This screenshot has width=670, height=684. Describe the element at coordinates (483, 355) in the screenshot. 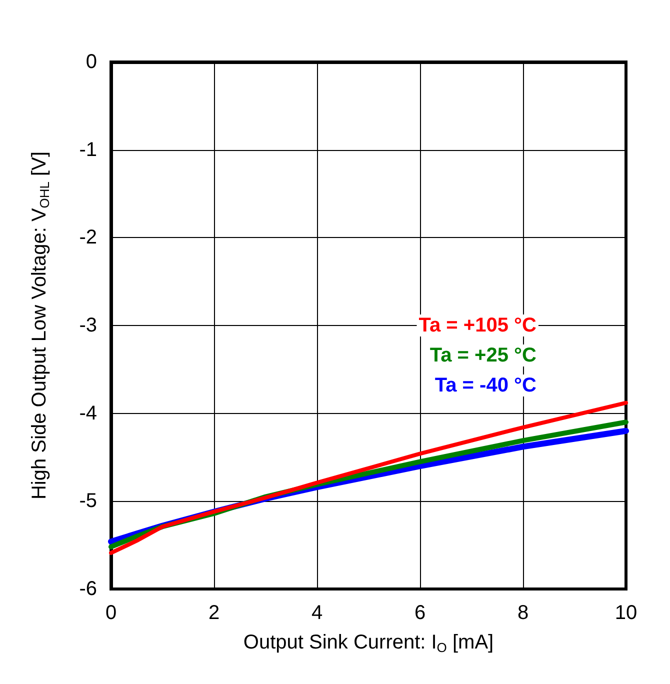

I see `text: Ta = +25 °C` at that location.